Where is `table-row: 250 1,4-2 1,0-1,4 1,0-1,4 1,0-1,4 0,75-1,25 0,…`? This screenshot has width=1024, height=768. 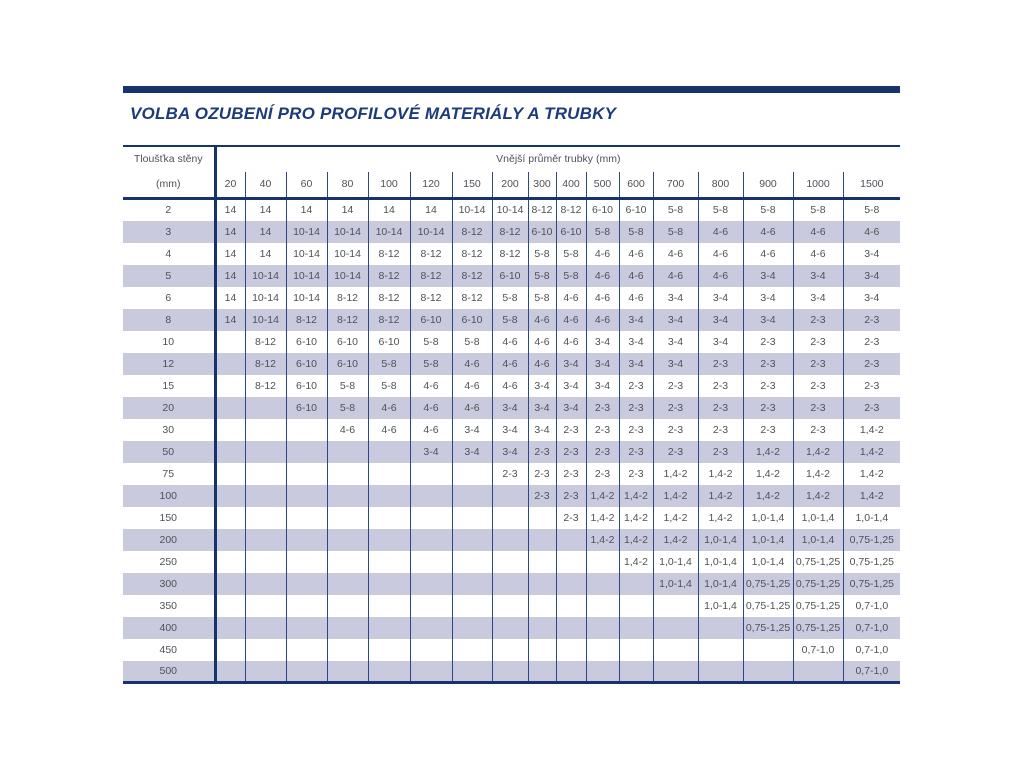
table-row: 250 1,4-2 1,0-1,4 1,0-1,4 1,0-1,4 0,75-1,25 0,… is located at coordinates (512, 561).